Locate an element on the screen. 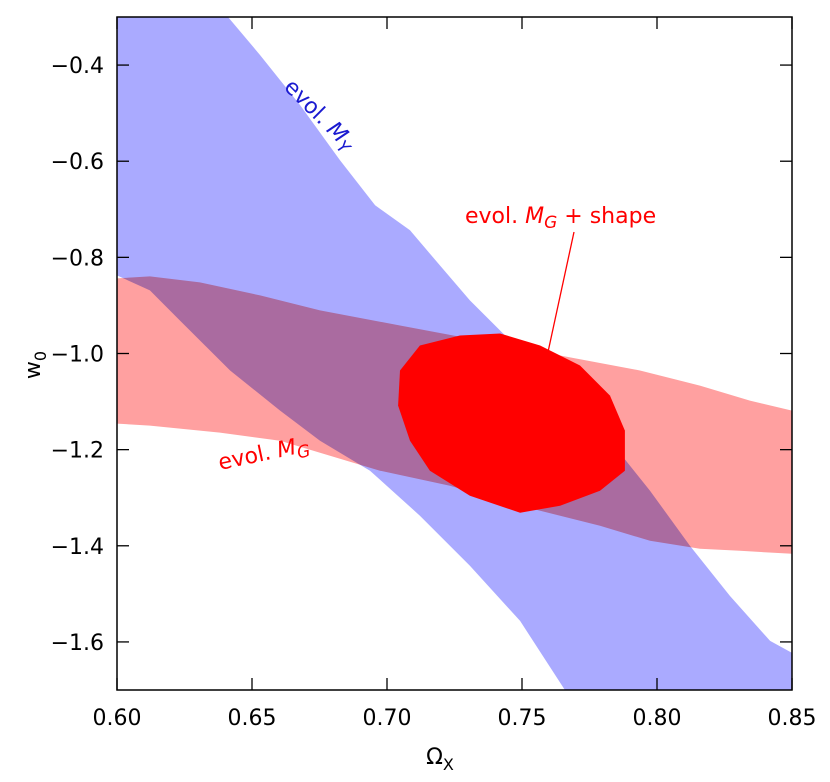  x-tick-label: 0.85 is located at coordinates (792, 718).